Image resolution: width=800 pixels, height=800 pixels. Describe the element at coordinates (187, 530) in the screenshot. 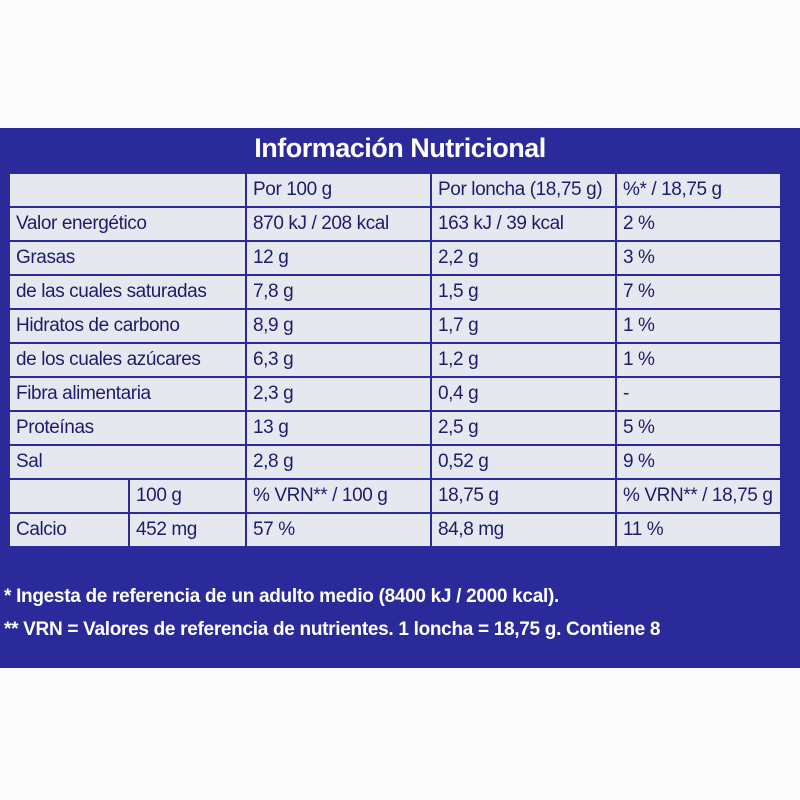

I see `value-cell: 452 mg` at that location.